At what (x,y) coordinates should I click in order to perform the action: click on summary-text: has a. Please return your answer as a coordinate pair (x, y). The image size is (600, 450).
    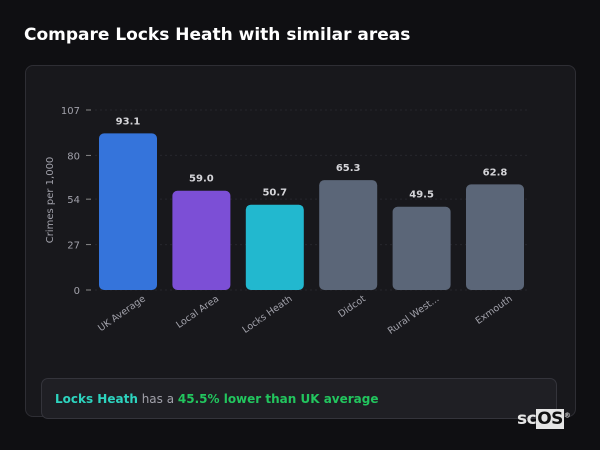
    Looking at the image, I should click on (157, 399).